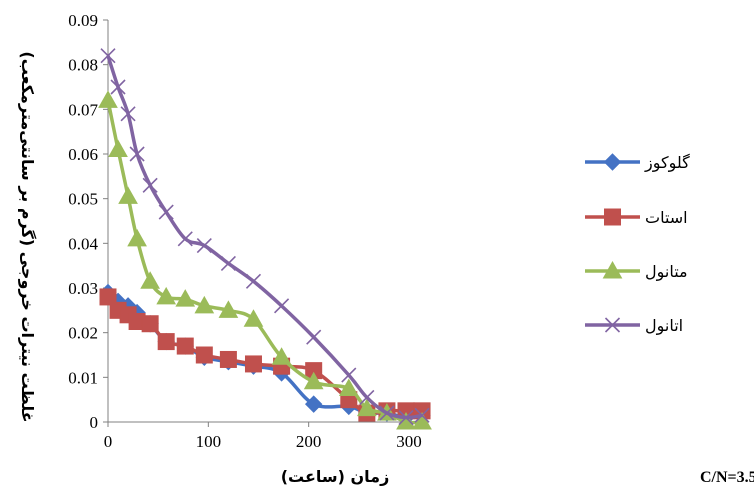 Image resolution: width=754 pixels, height=491 pixels. Describe the element at coordinates (27, 236) in the screenshot. I see `y-axis-title: غلظت نیترات خروجی (گرم بر سانتی‌مترمکعب)` at that location.